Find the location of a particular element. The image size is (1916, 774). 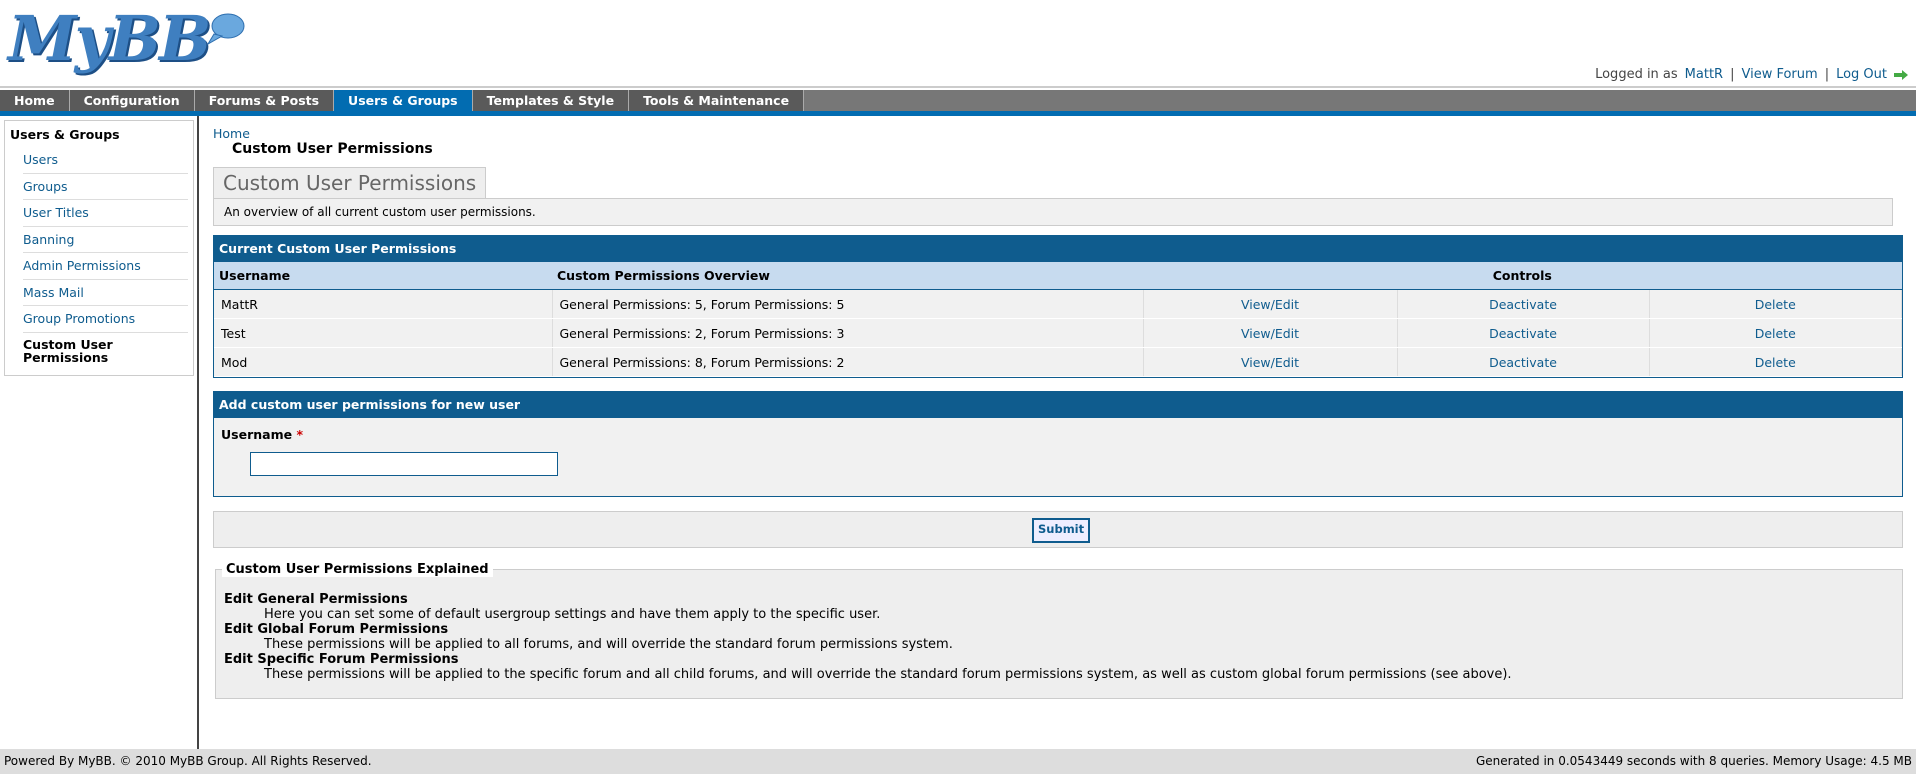

sidebar-link: Users is located at coordinates (105, 160).